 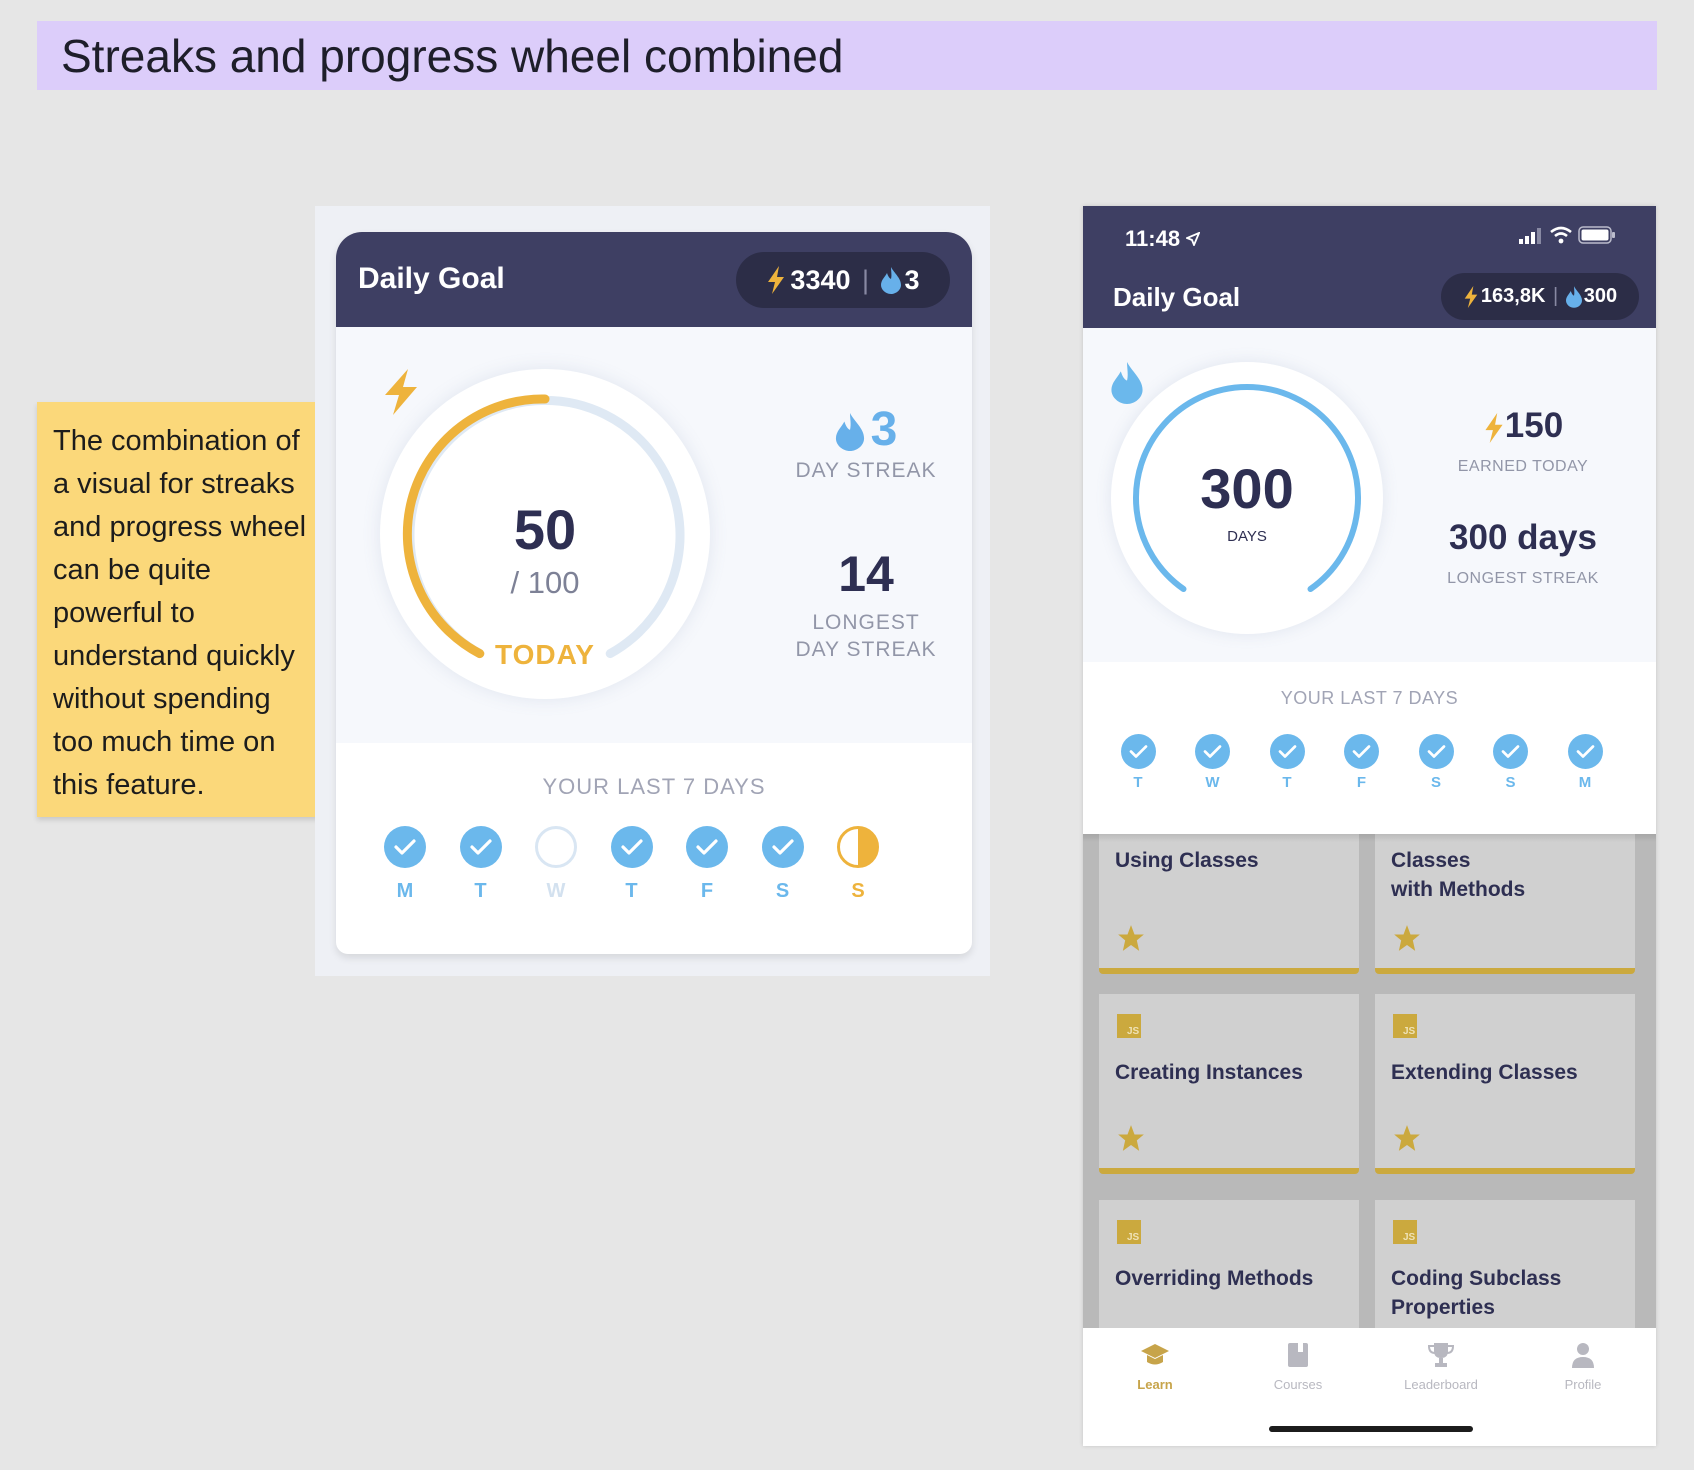 I want to click on longest-streak-label: DAY STREAK, so click(x=866, y=649).